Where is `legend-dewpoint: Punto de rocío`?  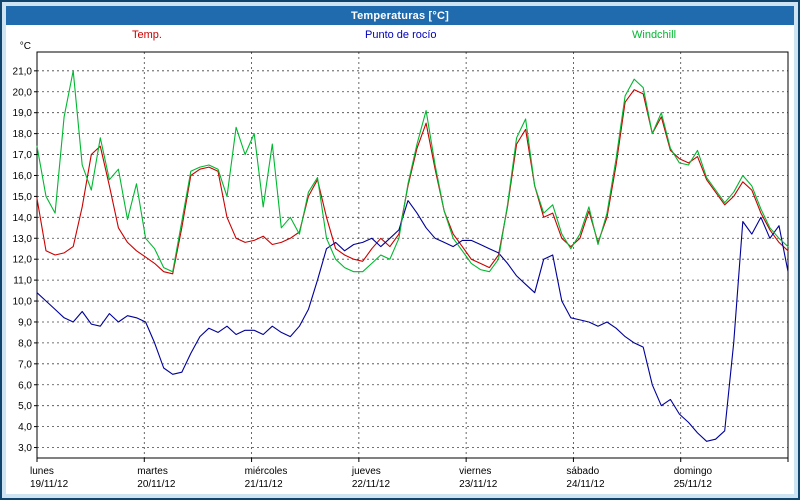
legend-dewpoint: Punto de rocío is located at coordinates (401, 35).